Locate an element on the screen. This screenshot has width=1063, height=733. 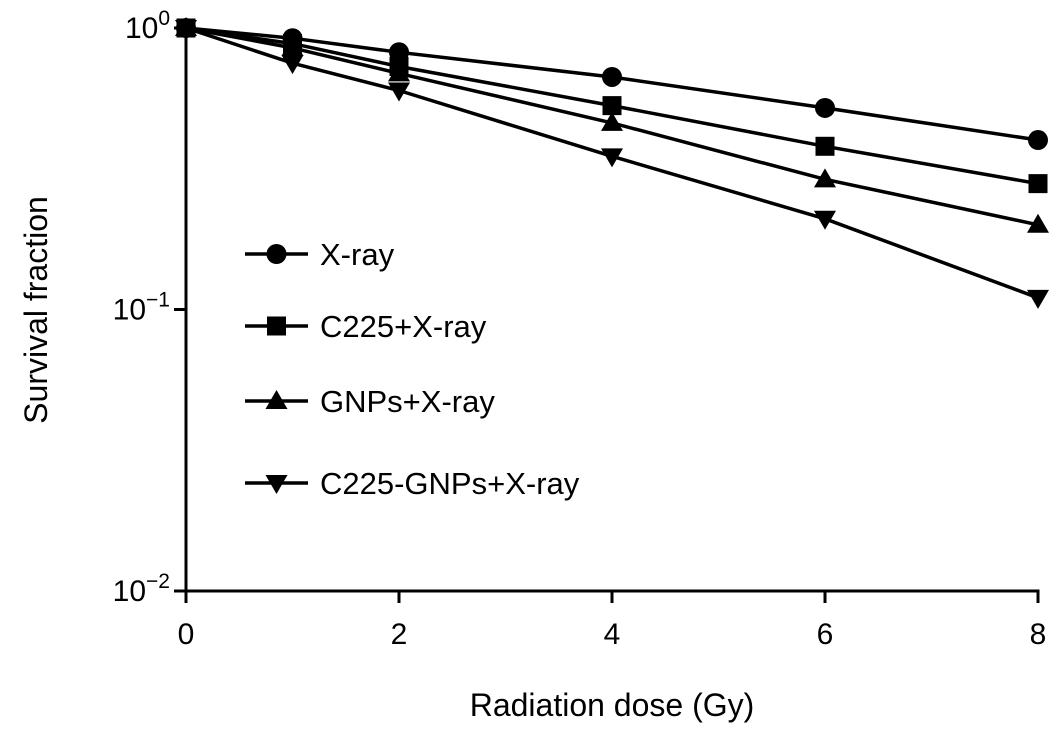
legend-entry: X-ray is located at coordinates (320, 254).